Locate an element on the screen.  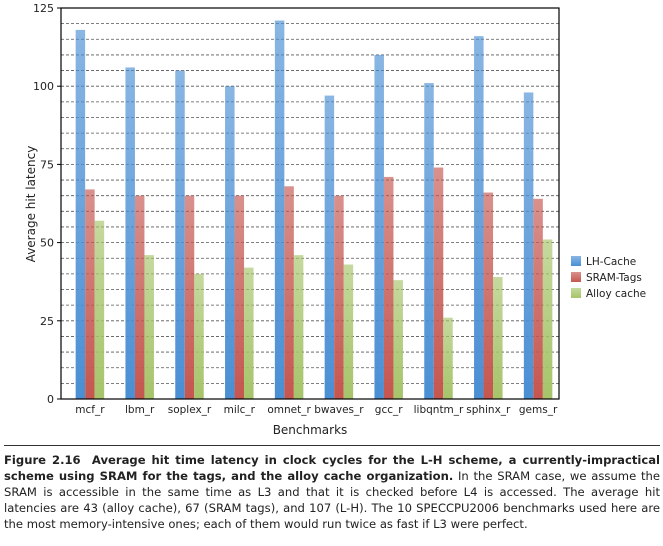
legend-label: SRAM-Tags is located at coordinates (614, 278).